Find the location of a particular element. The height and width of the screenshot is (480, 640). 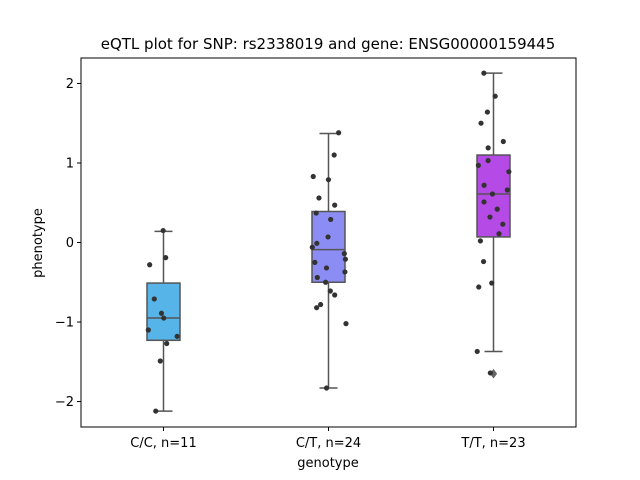

y-tick-label: 1 is located at coordinates (70, 163).